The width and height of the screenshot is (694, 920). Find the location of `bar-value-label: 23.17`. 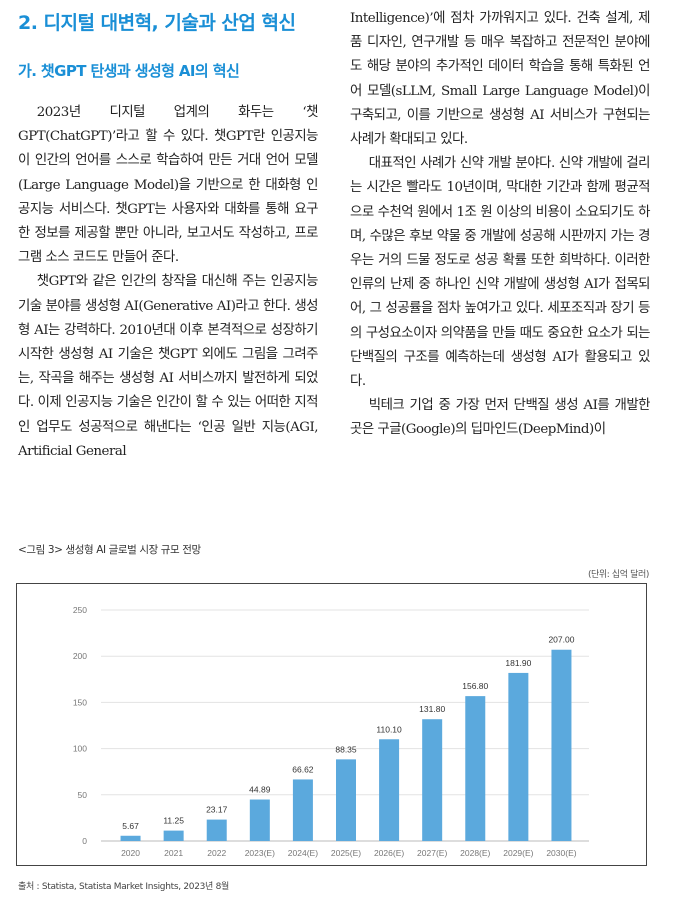

bar-value-label: 23.17 is located at coordinates (217, 810).